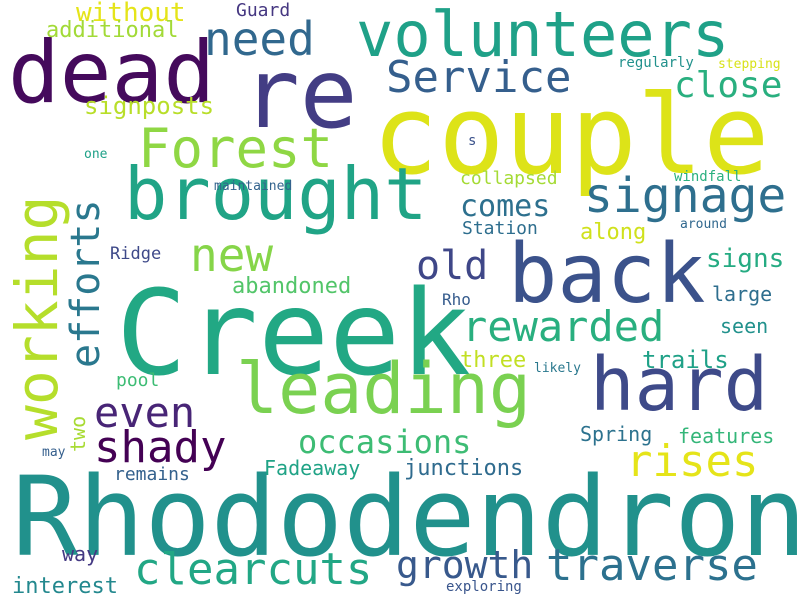 This screenshot has height=600, width=800. I want to click on word-spring: Spring, so click(616, 434).